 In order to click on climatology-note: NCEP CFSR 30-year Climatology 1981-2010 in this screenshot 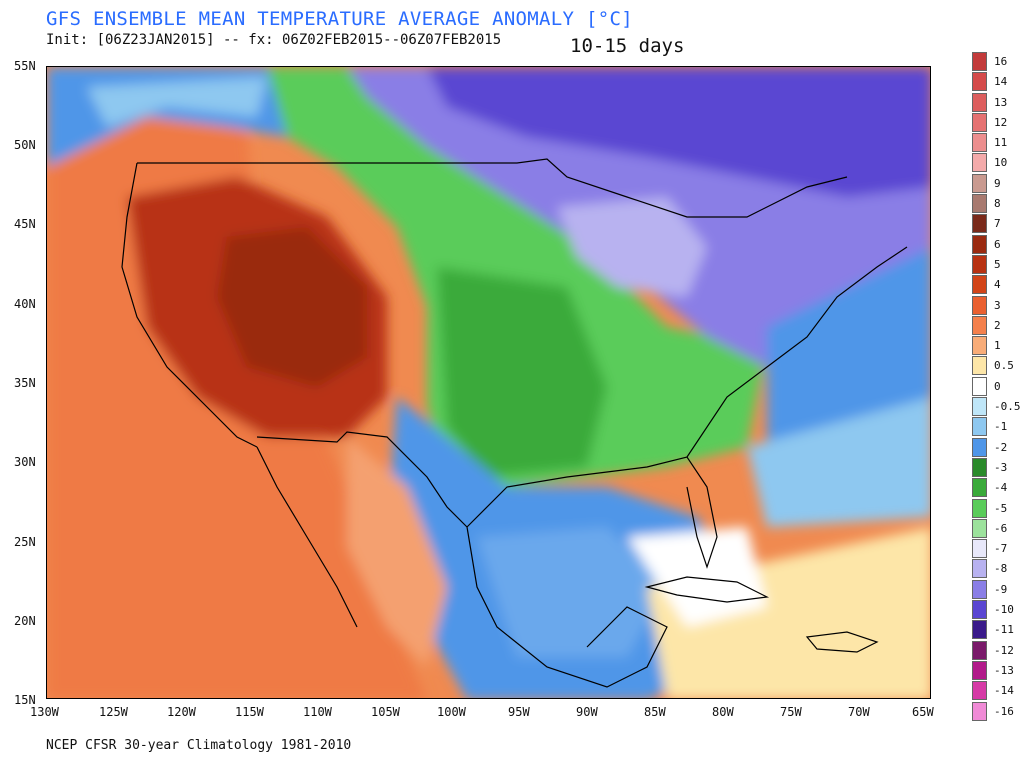, I will do `click(199, 745)`.